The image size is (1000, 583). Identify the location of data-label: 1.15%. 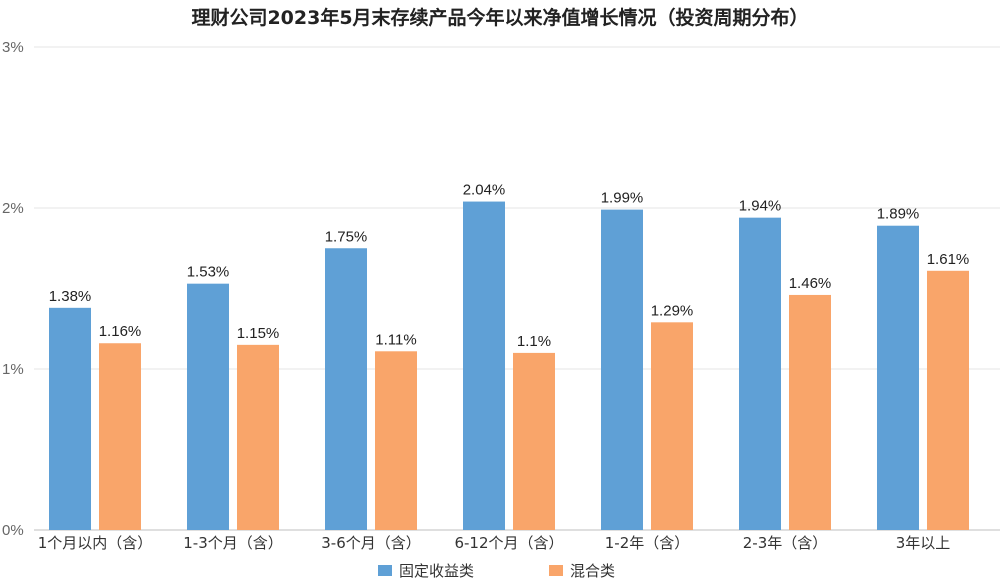
(258, 333).